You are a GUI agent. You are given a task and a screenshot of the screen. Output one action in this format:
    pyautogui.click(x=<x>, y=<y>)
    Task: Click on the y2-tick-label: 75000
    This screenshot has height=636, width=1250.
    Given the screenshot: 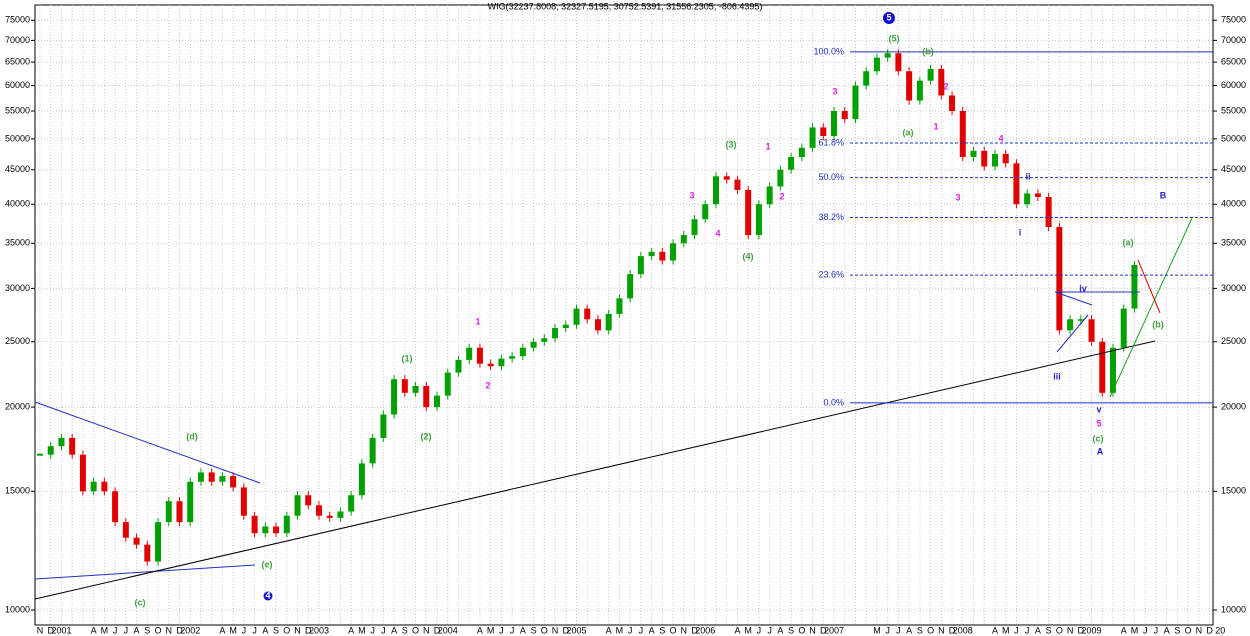 What is the action you would take?
    pyautogui.click(x=1233, y=20)
    